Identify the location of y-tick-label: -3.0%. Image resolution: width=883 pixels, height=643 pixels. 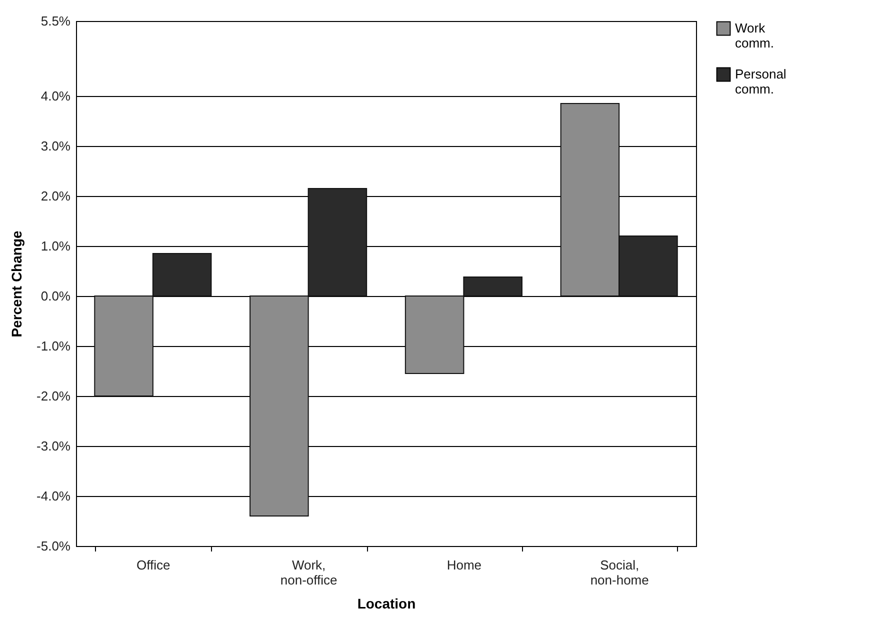
(53, 446).